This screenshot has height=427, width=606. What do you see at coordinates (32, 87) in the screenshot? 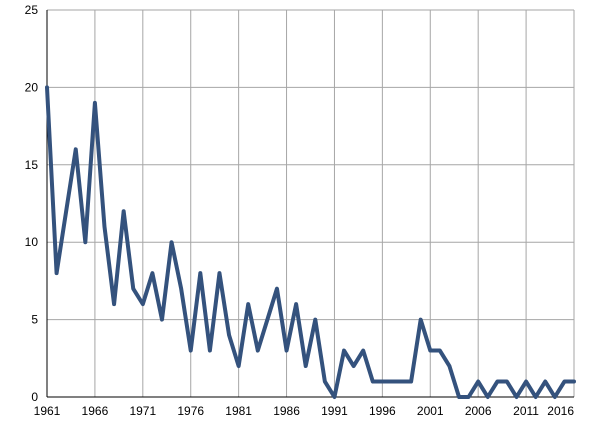
I see `y-tick-label: 20` at bounding box center [32, 87].